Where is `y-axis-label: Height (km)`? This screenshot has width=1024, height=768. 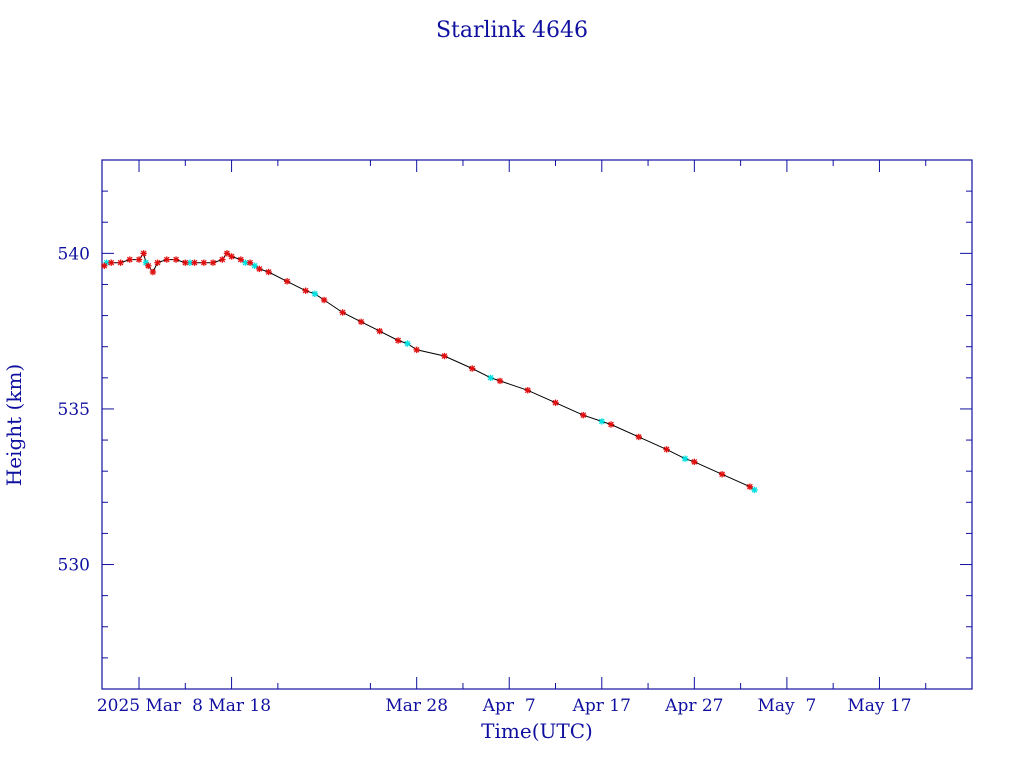
y-axis-label: Height (km) is located at coordinates (14, 425).